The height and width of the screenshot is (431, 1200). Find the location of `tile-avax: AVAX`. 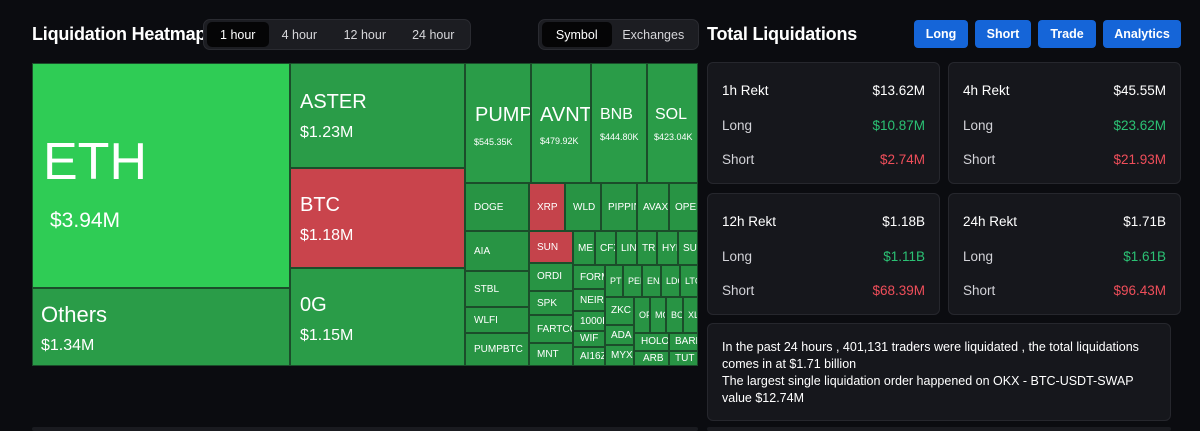

tile-avax: AVAX is located at coordinates (653, 207).